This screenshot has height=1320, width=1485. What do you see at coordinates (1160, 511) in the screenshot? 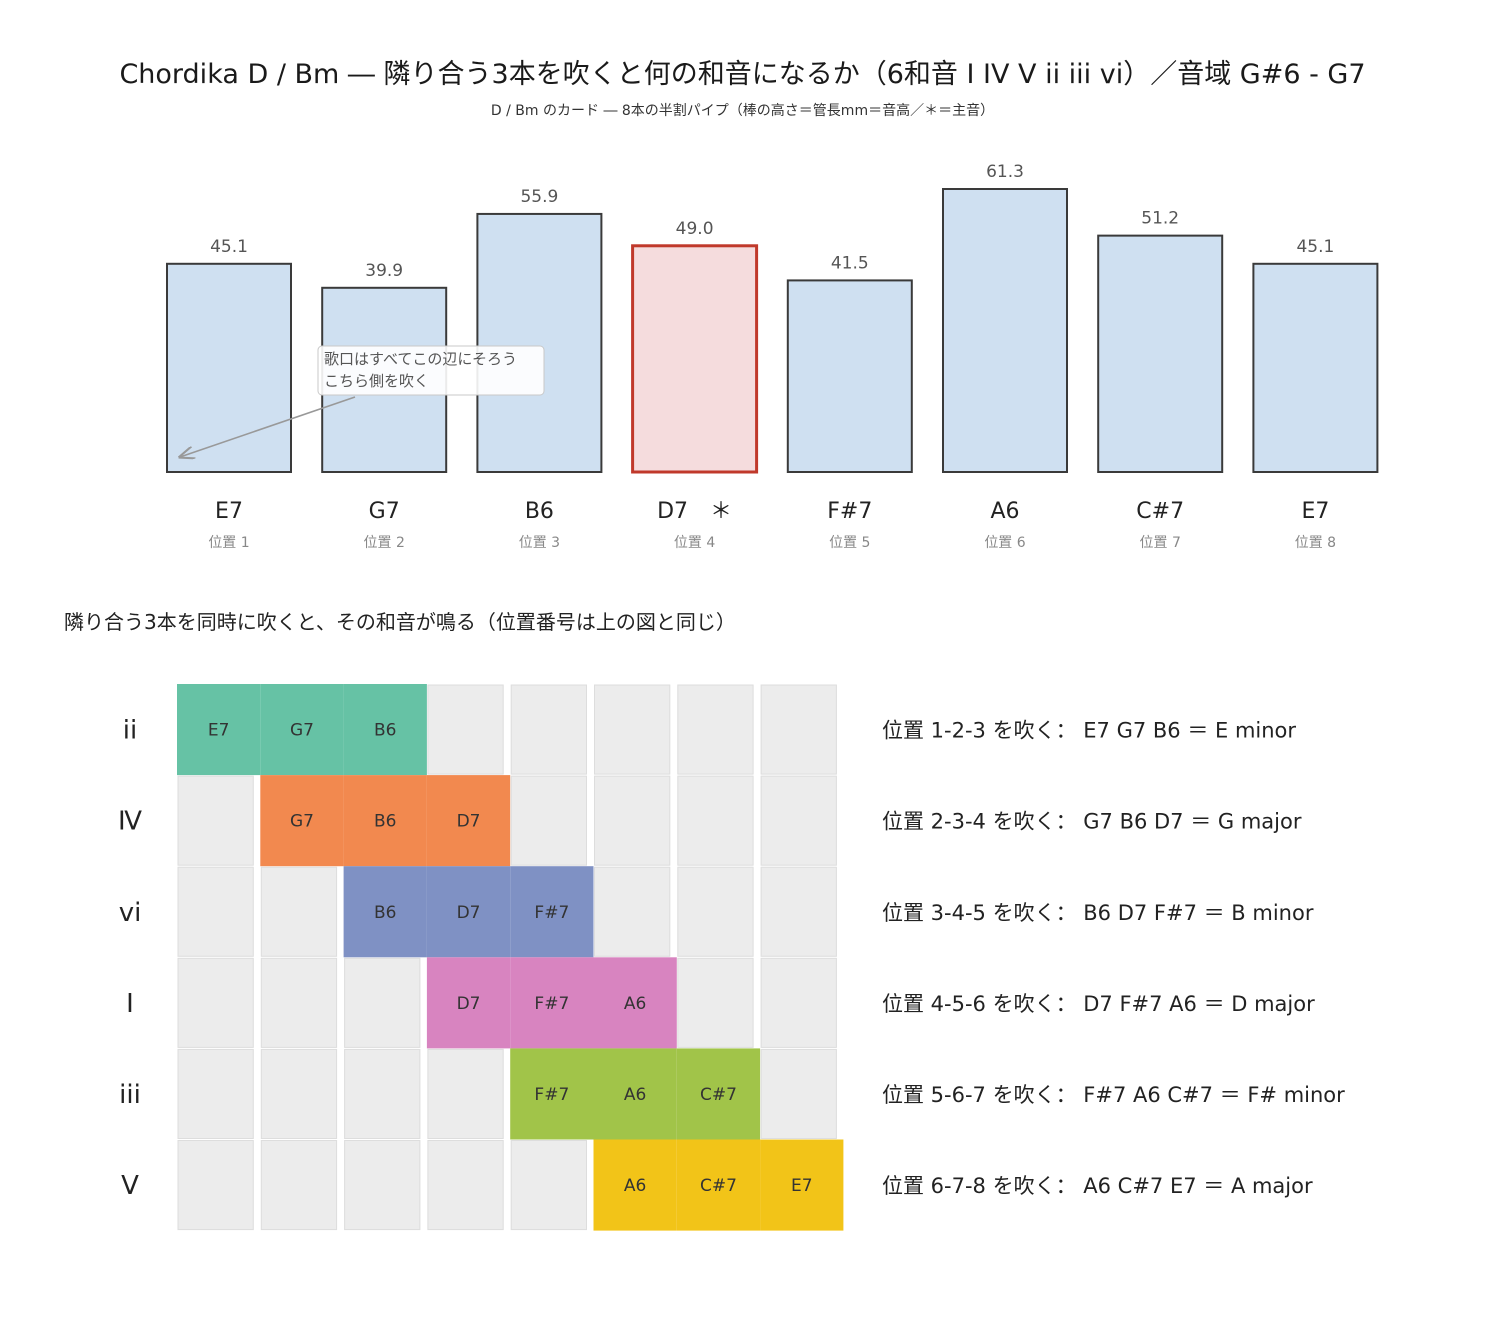
I see `x-tick-label: C#7` at bounding box center [1160, 511].